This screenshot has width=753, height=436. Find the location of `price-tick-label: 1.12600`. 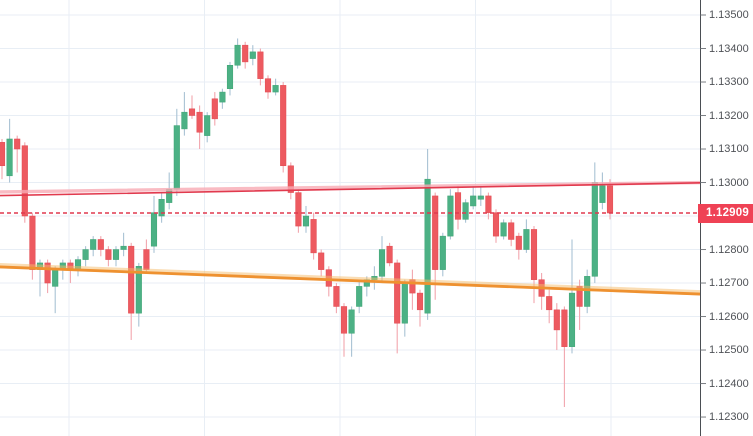

price-tick-label: 1.12600 is located at coordinates (729, 316).